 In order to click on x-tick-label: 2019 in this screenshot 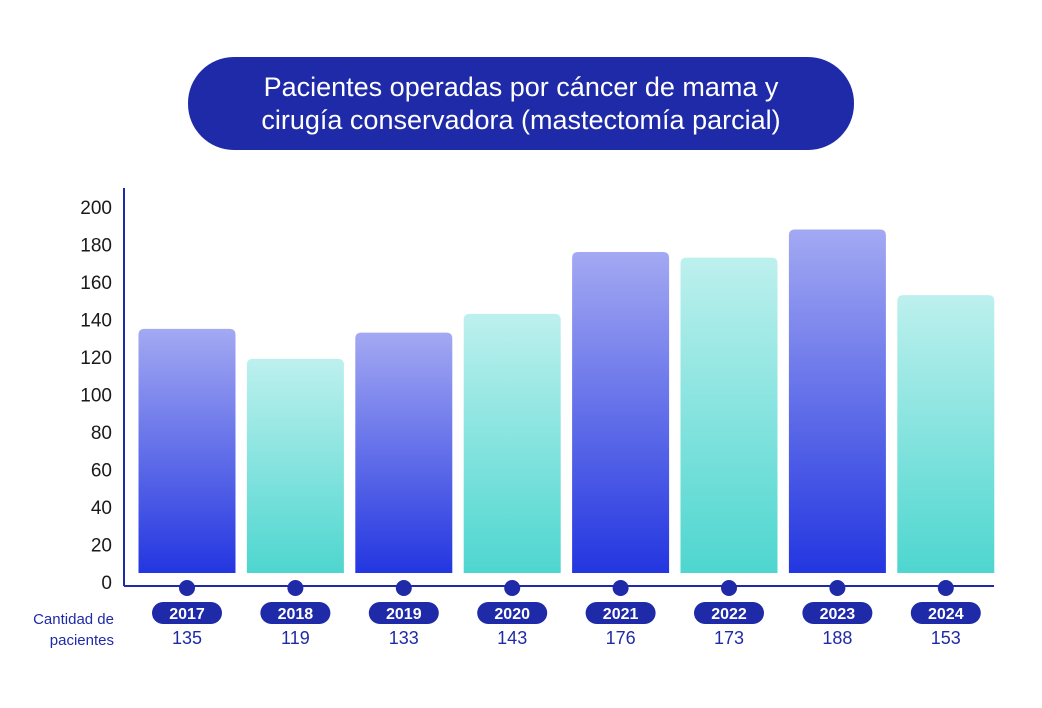, I will do `click(404, 614)`.